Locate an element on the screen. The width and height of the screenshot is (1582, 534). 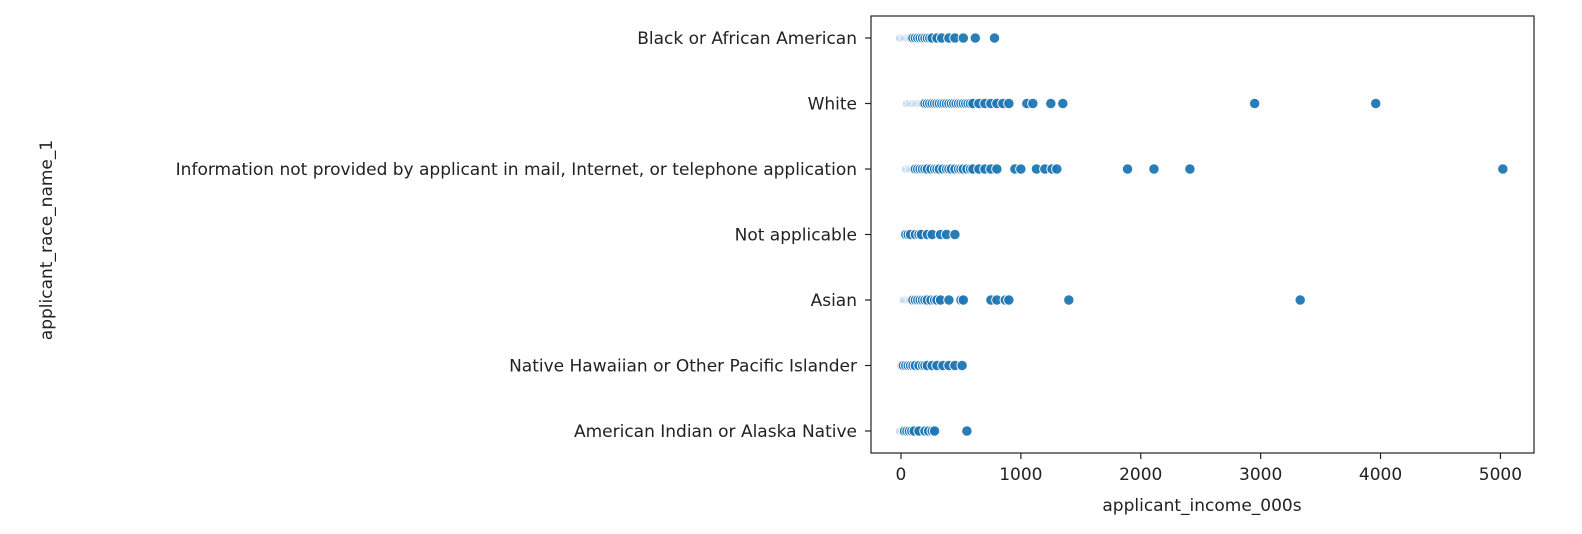
y-tick-label: Asian is located at coordinates (834, 301).